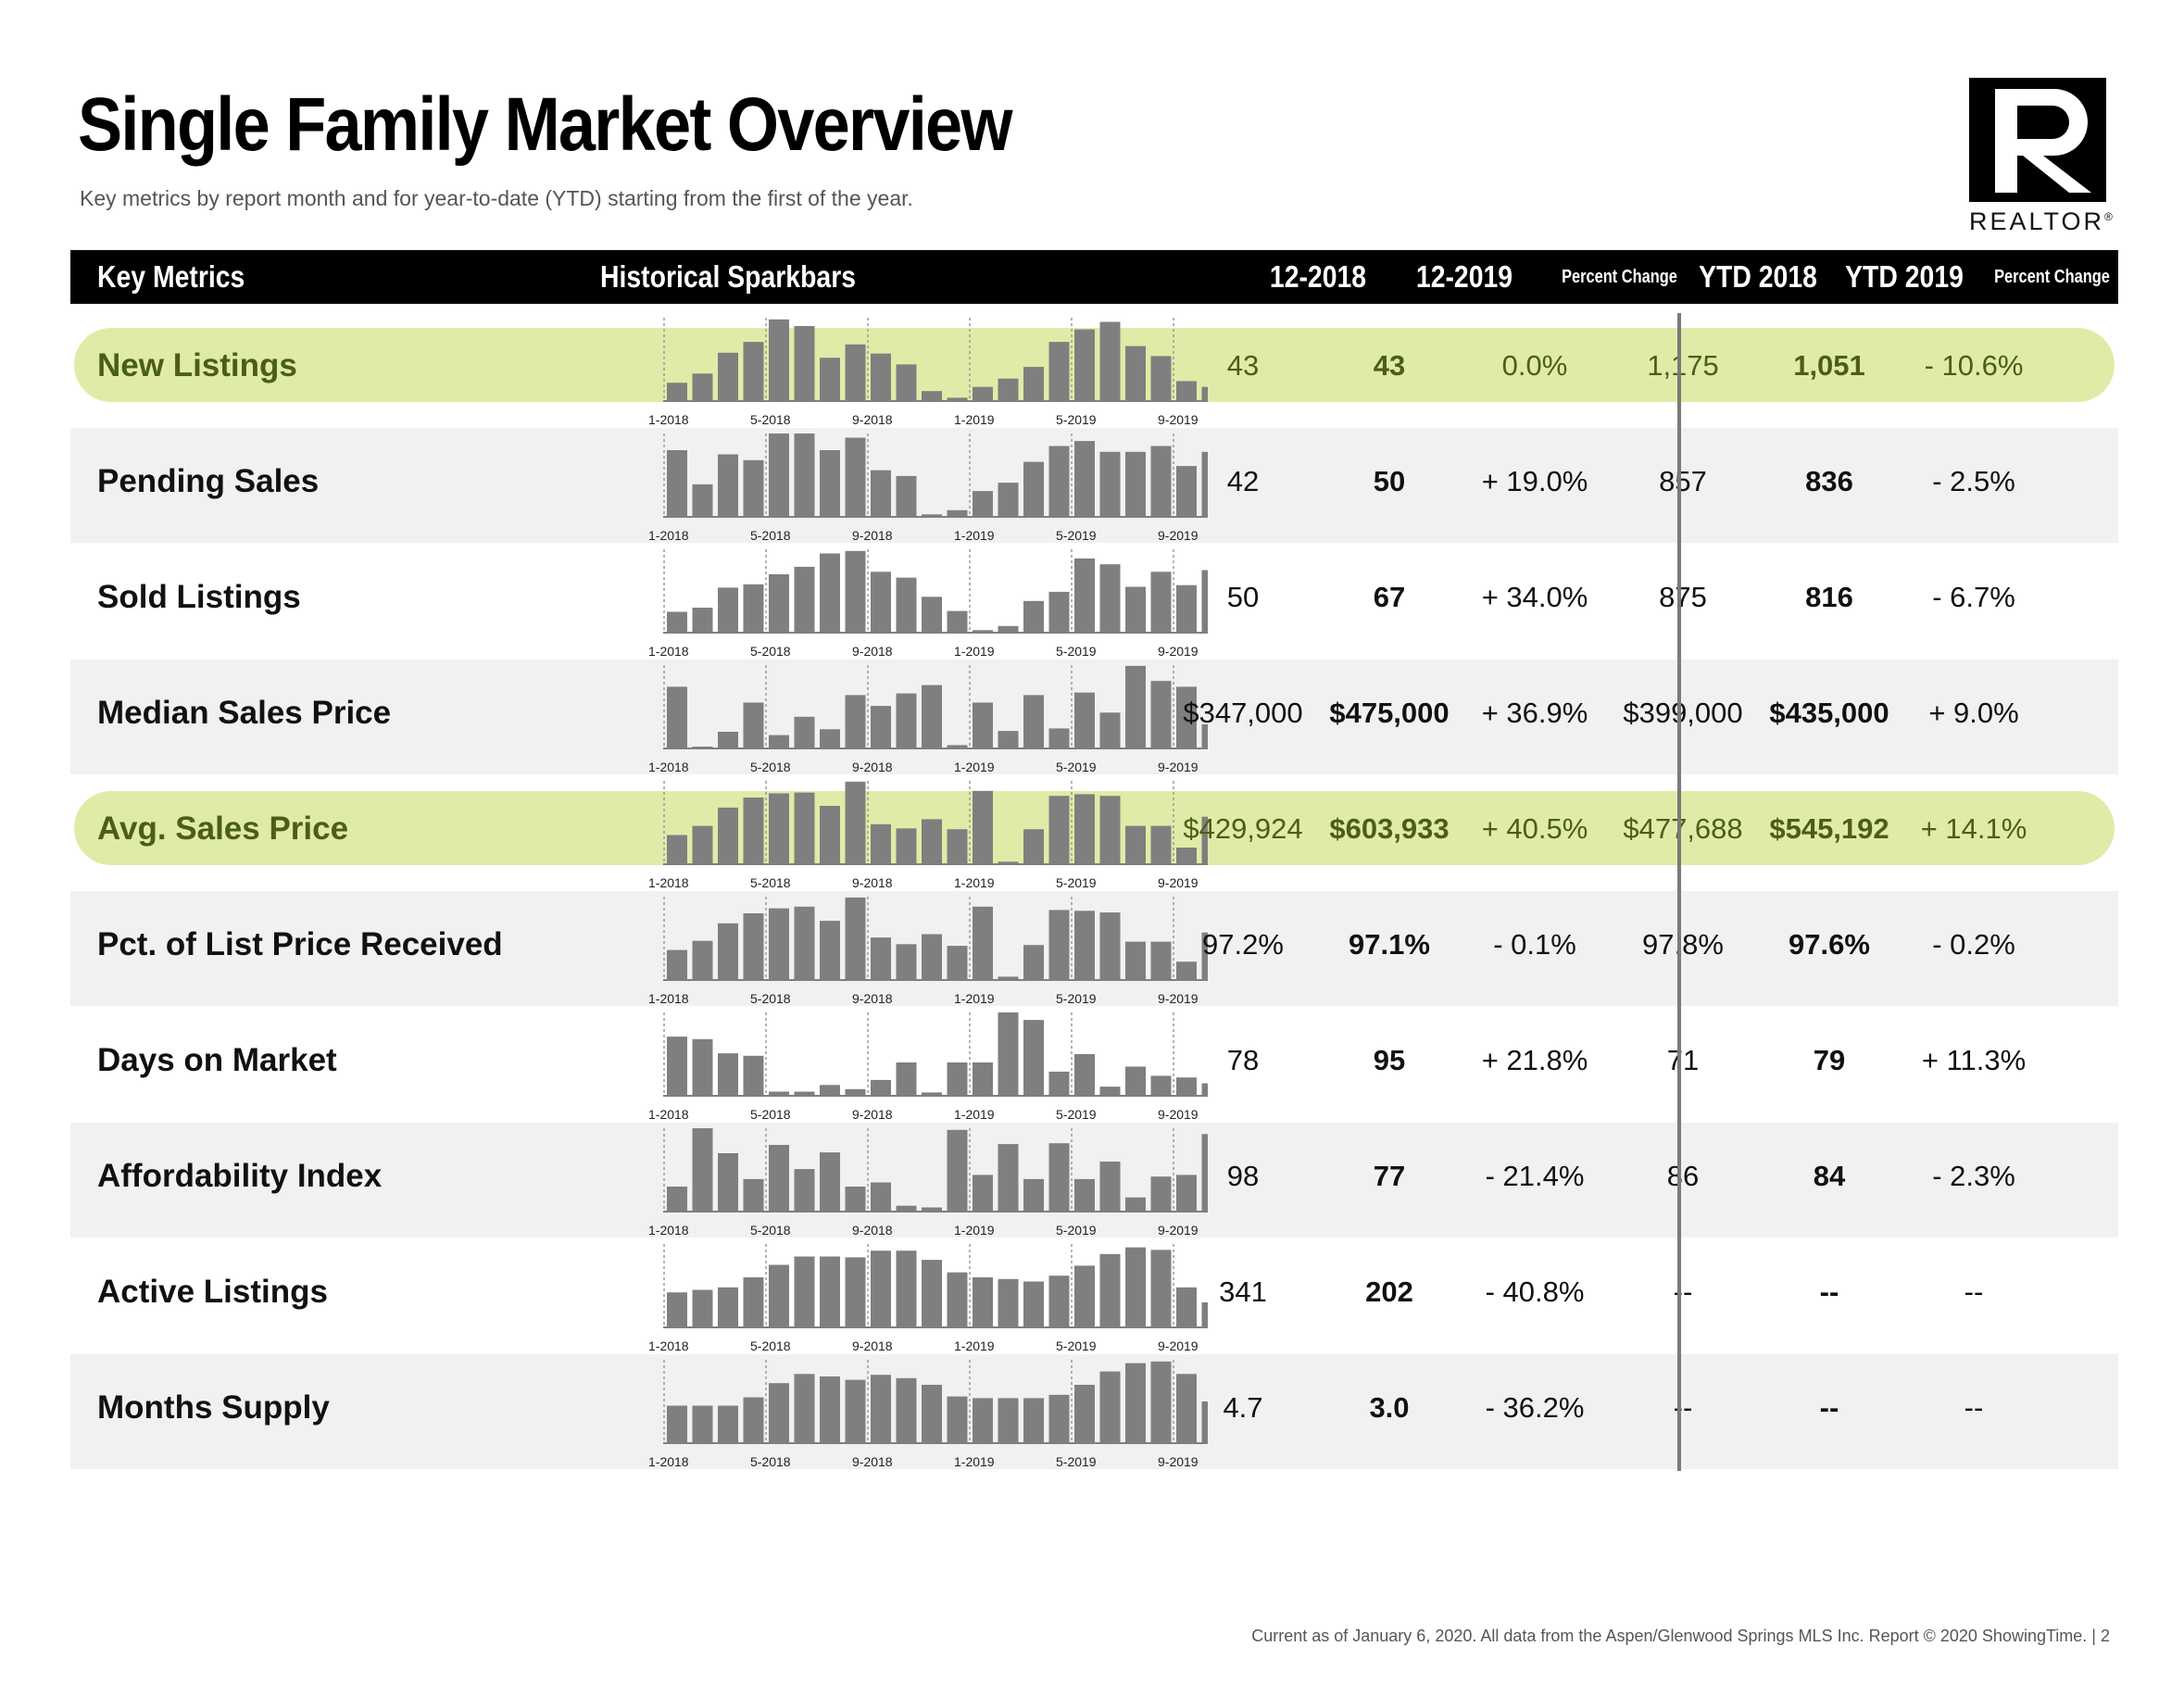  Describe the element at coordinates (1829, 828) in the screenshot. I see `cell-ytd-curr: $545,192` at that location.